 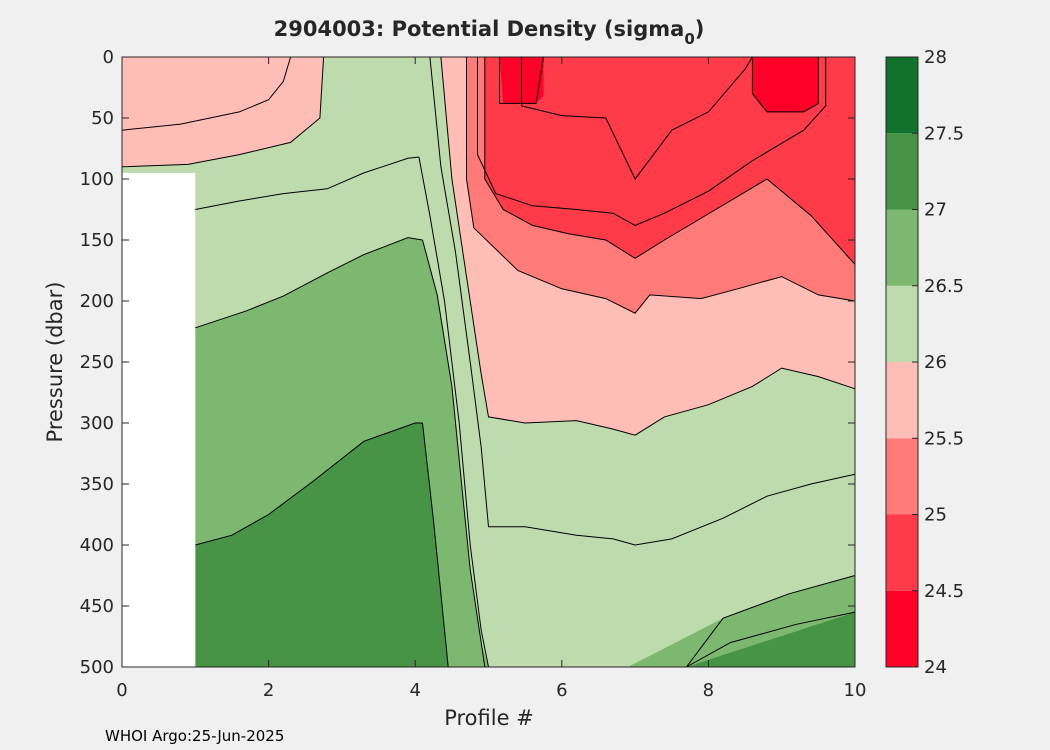 I want to click on chart-title: 2904003: Potential Density (sigma0), so click(x=489, y=32).